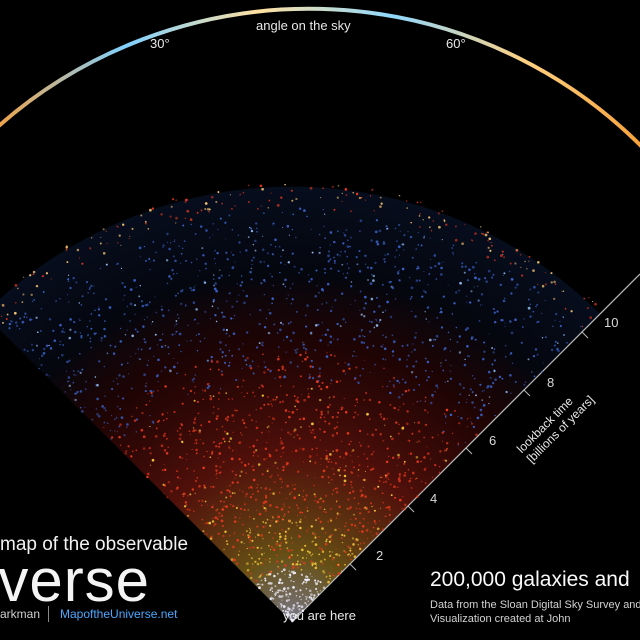 The image size is (640, 640). What do you see at coordinates (48, 614) in the screenshot?
I see `credit-divider` at bounding box center [48, 614].